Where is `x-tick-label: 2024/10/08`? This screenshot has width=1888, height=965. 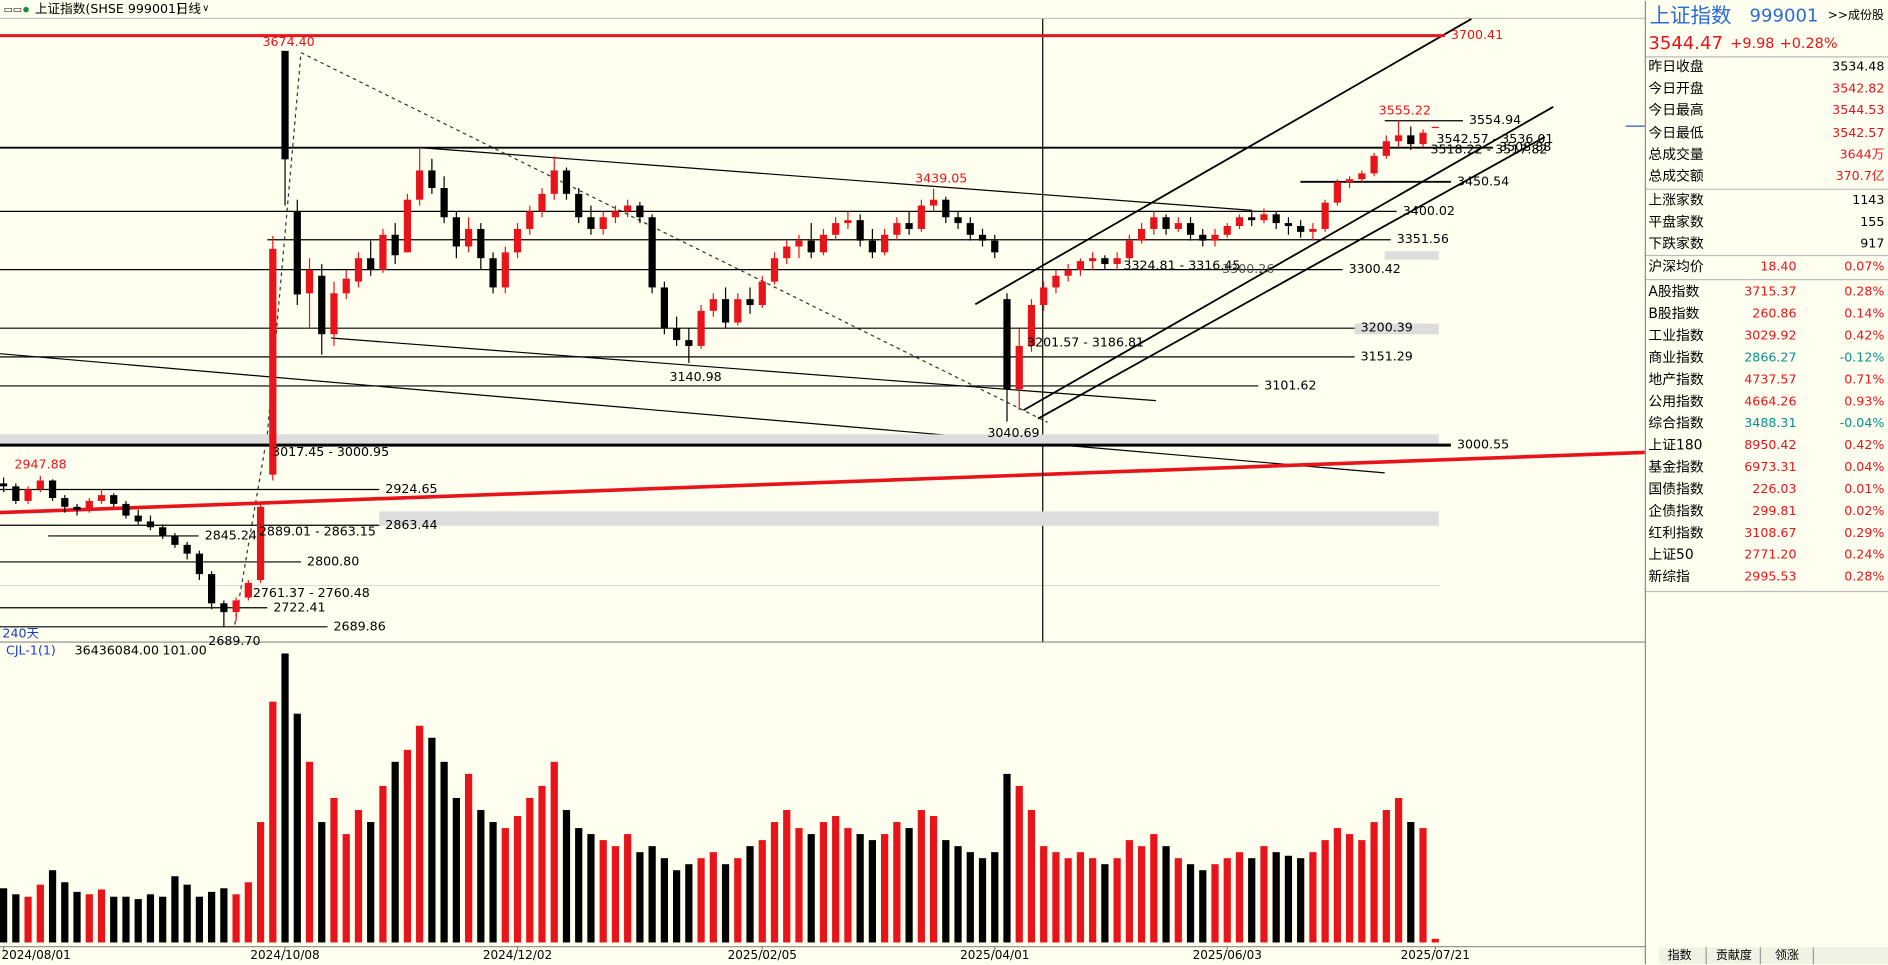
x-tick-label: 2024/10/08 is located at coordinates (284, 955).